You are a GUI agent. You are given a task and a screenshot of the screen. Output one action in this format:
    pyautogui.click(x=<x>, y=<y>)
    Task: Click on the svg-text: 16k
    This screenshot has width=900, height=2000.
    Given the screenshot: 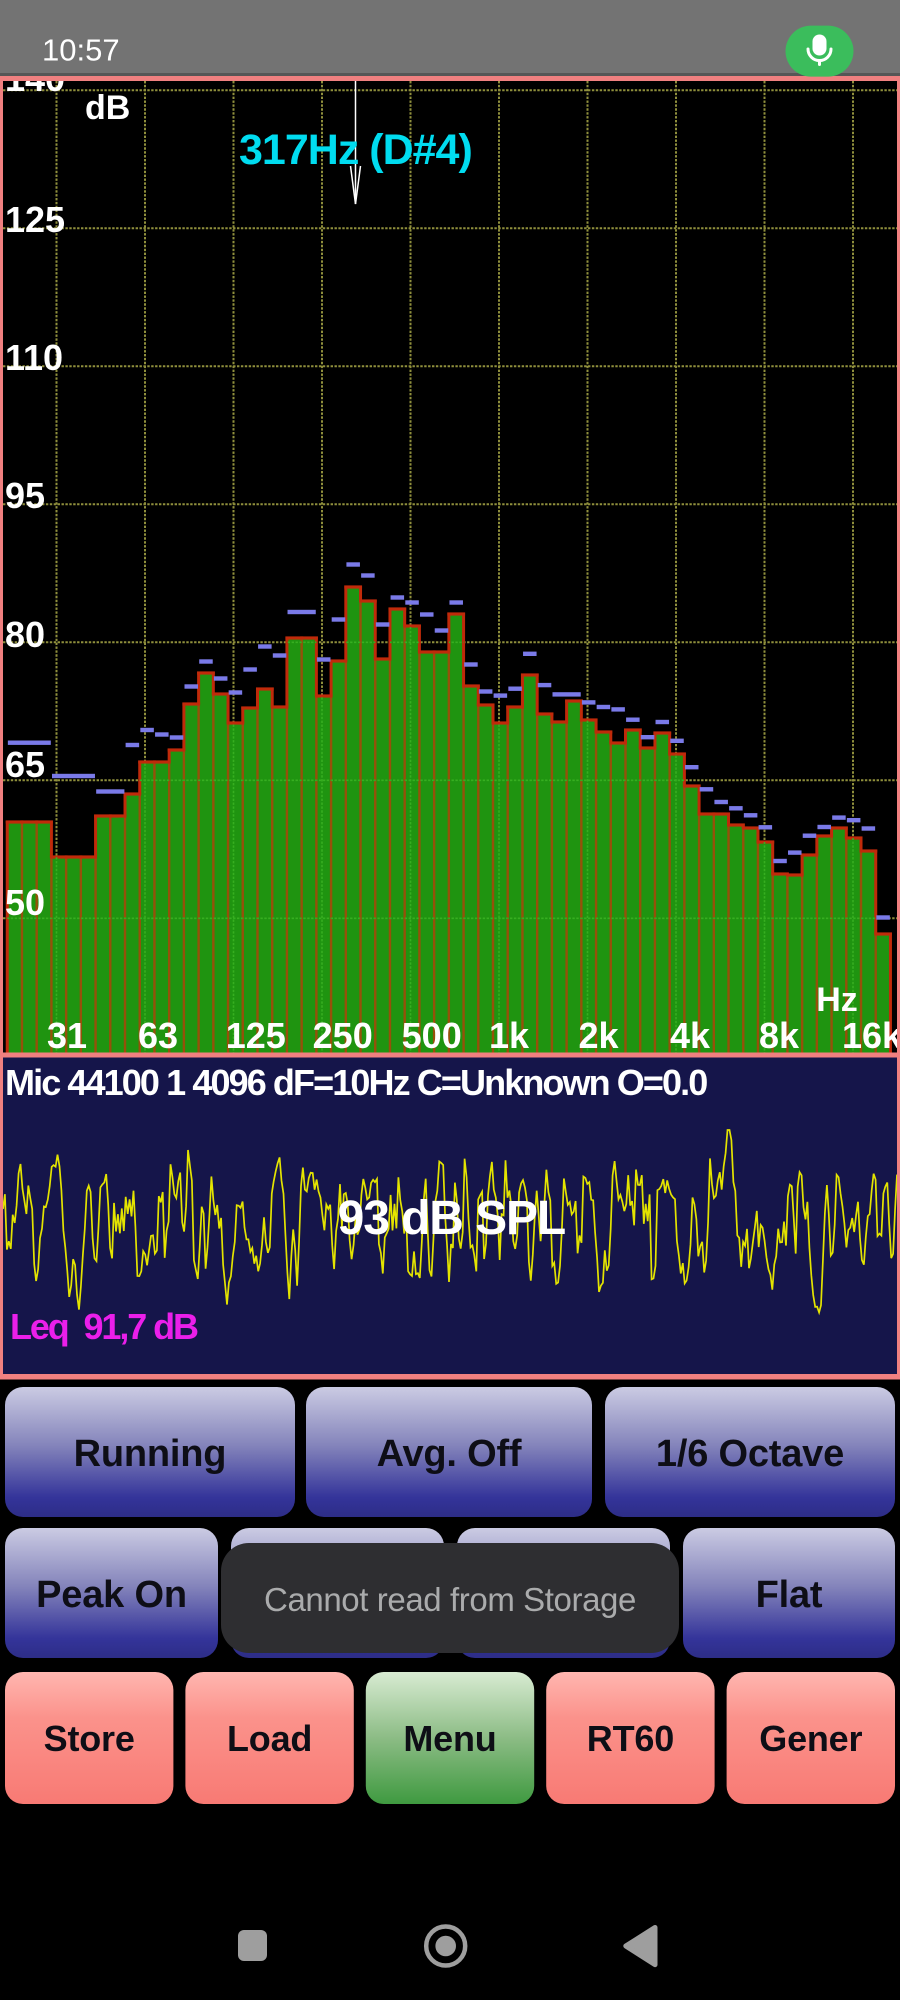 What is the action you would take?
    pyautogui.click(x=871, y=1035)
    